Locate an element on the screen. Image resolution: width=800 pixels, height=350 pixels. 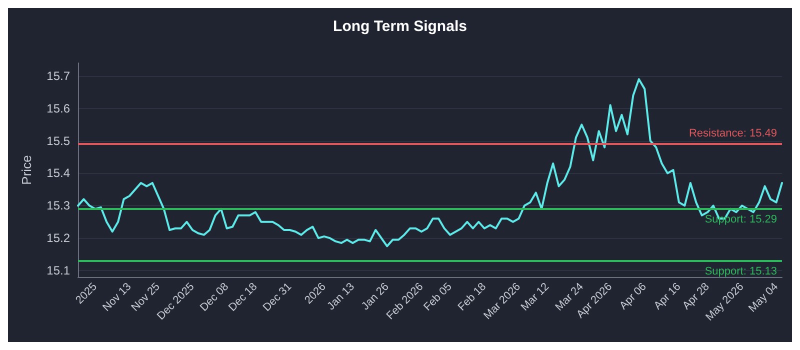
x-tick-label: Feb 05 is located at coordinates (438, 297).